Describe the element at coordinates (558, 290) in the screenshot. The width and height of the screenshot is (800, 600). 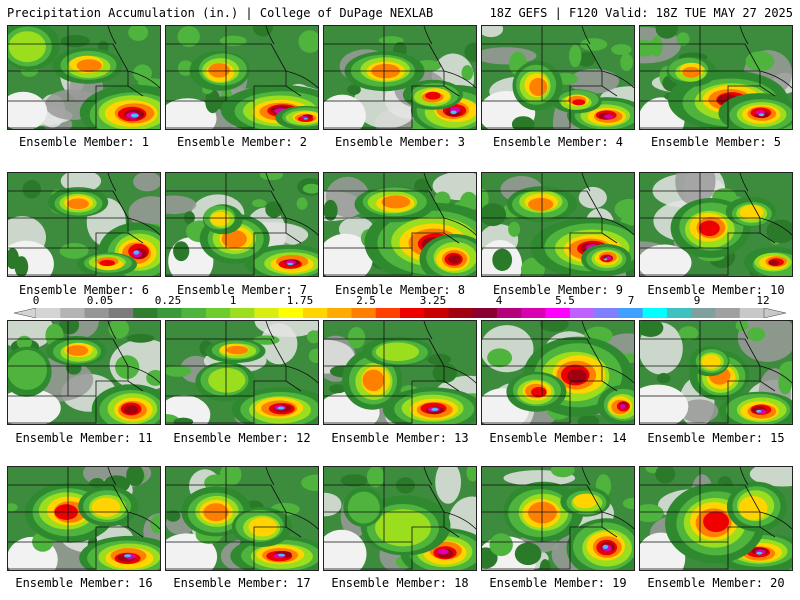
I see `ensemble-caption-9: Ensemble Member: 9` at that location.